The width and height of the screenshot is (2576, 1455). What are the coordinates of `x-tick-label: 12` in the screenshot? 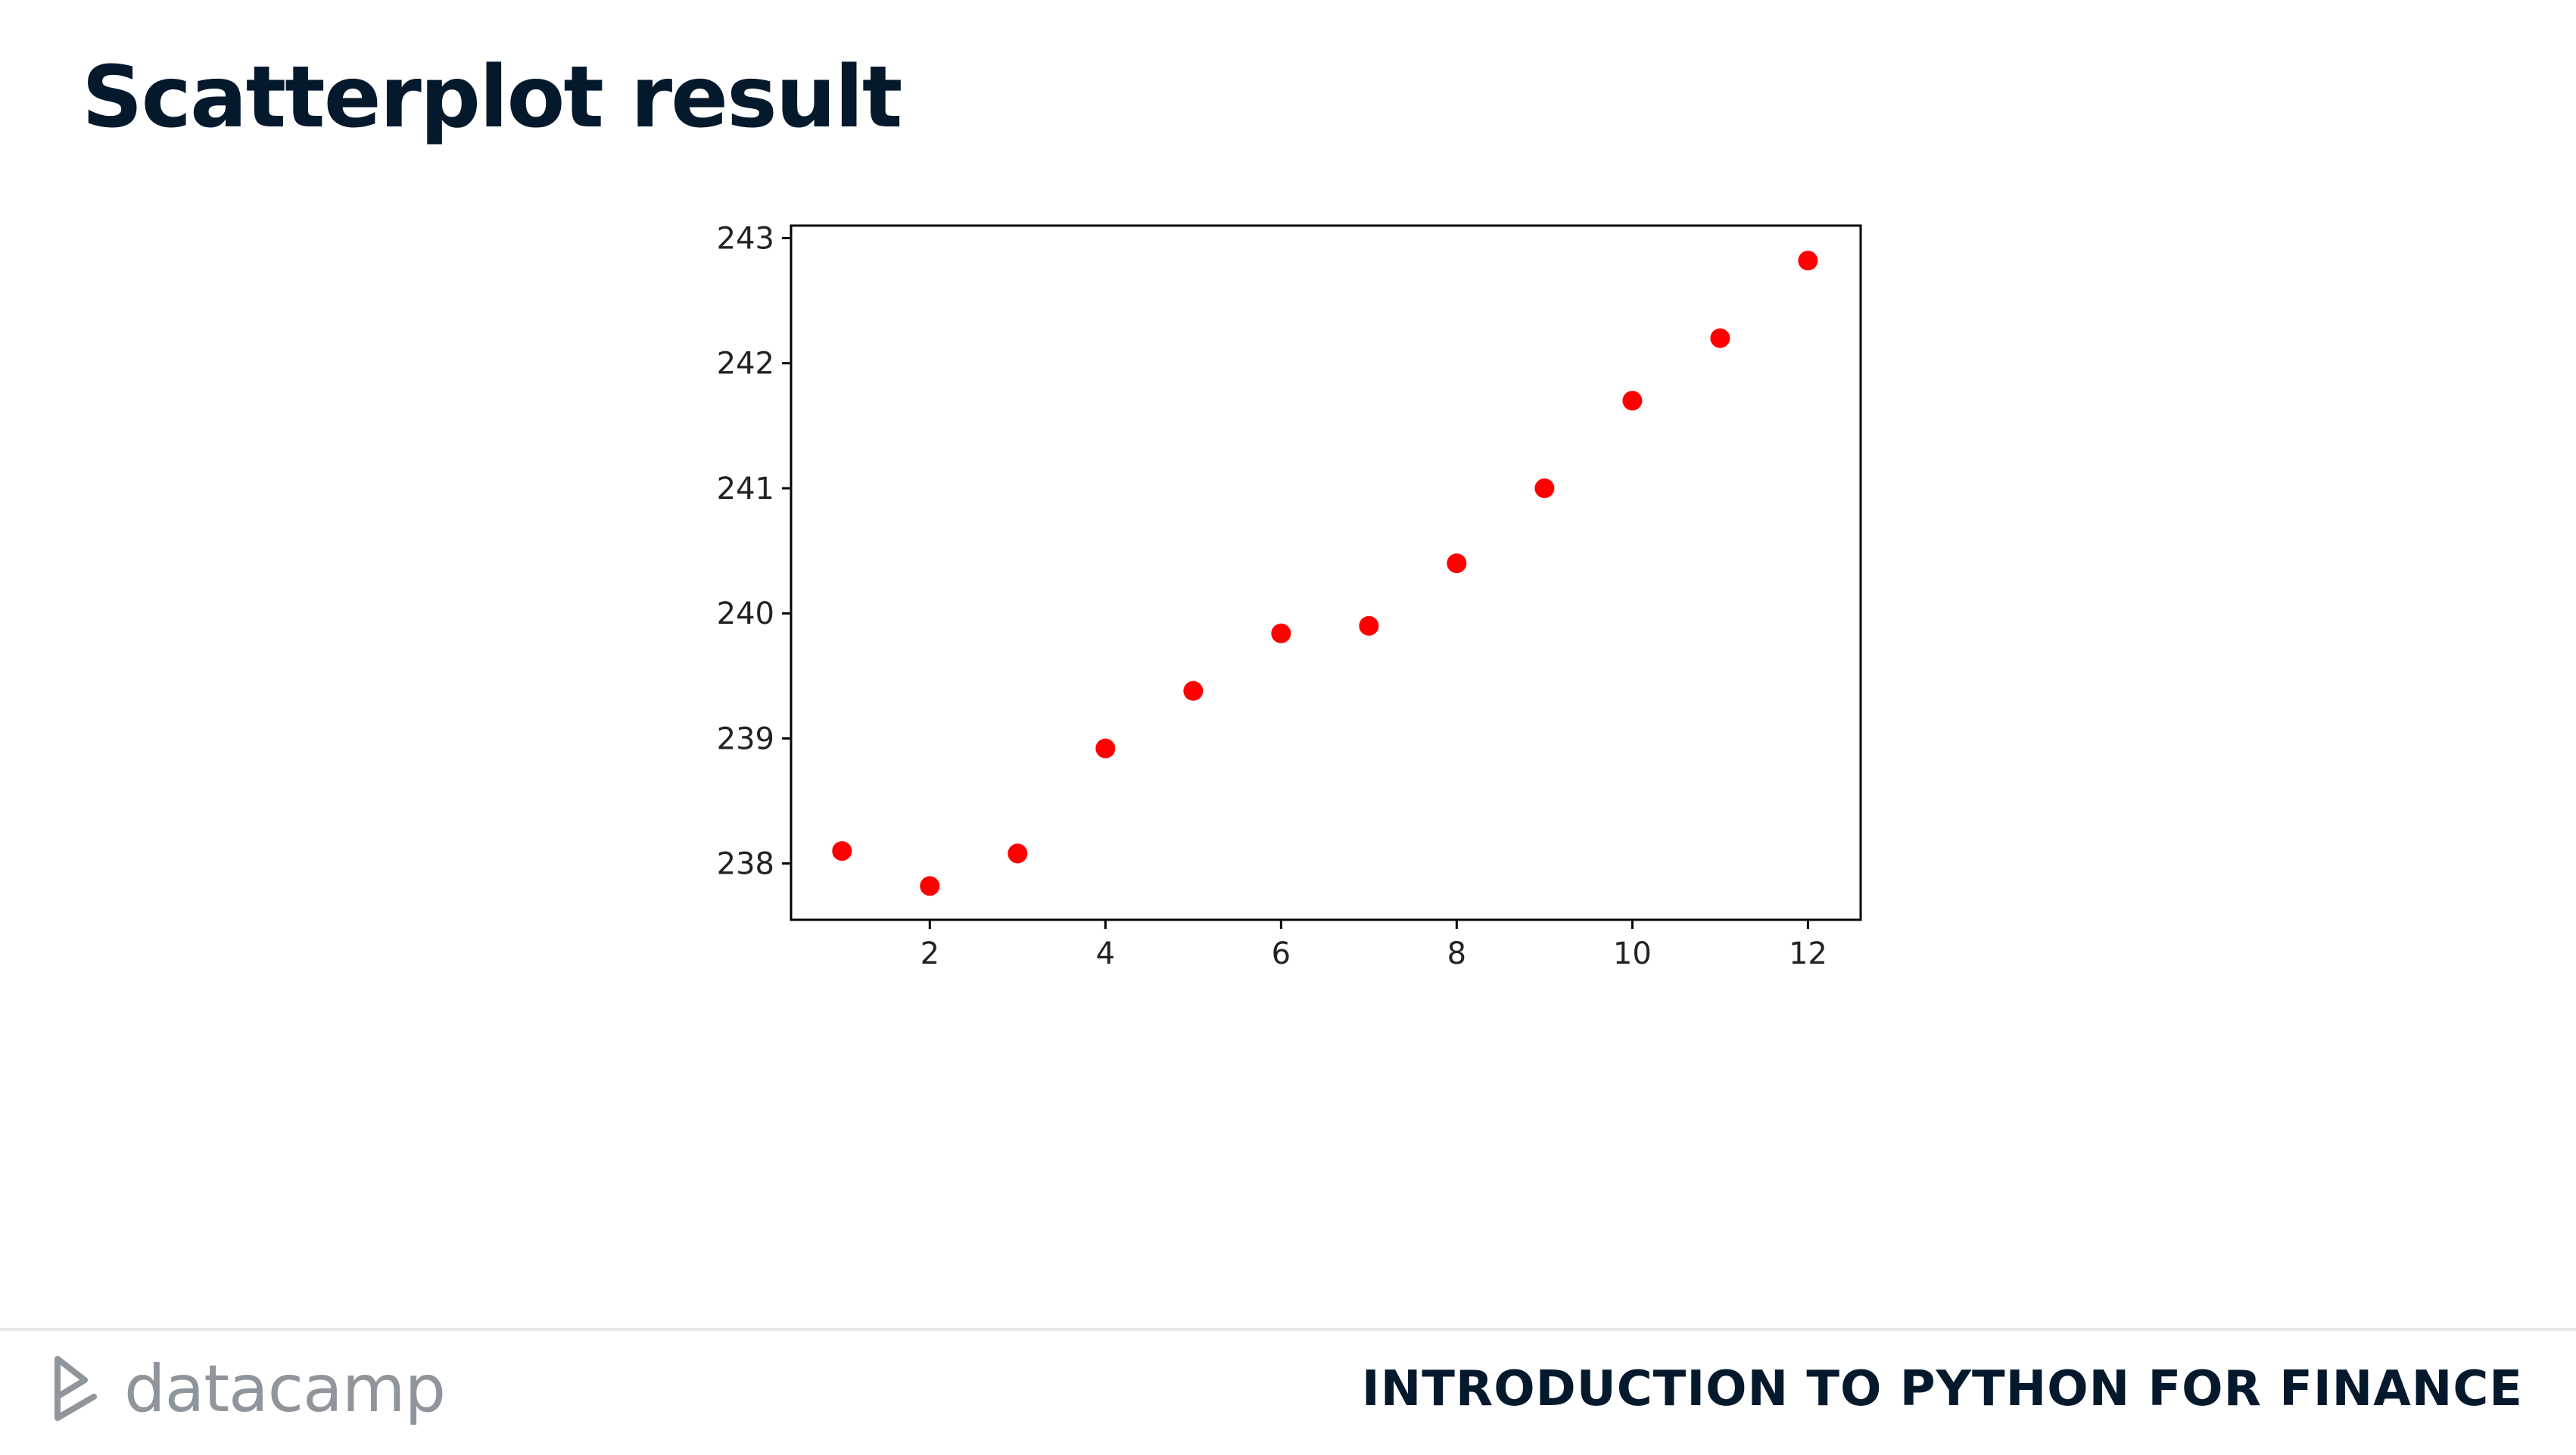 It's located at (1808, 953).